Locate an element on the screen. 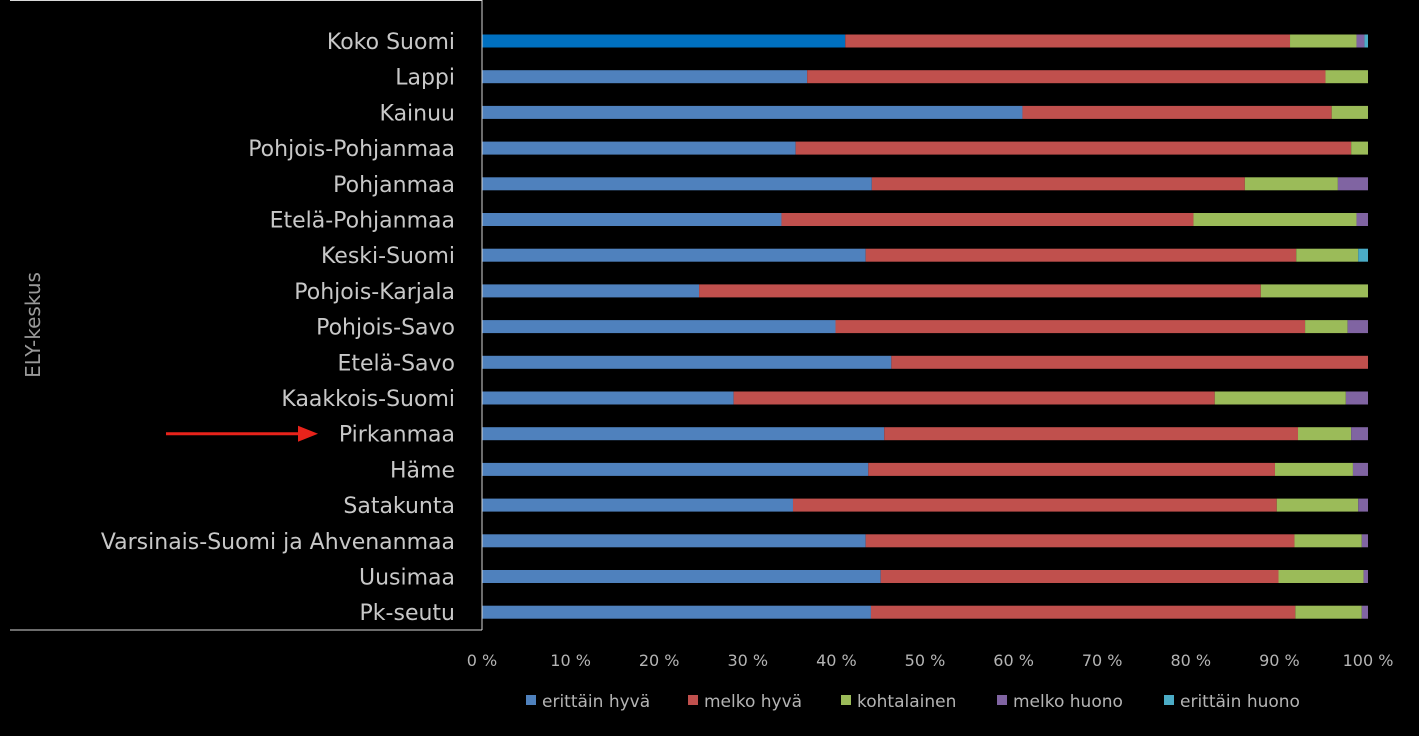 The height and width of the screenshot is (736, 1419). x-tick-label: 100 % is located at coordinates (1368, 660).